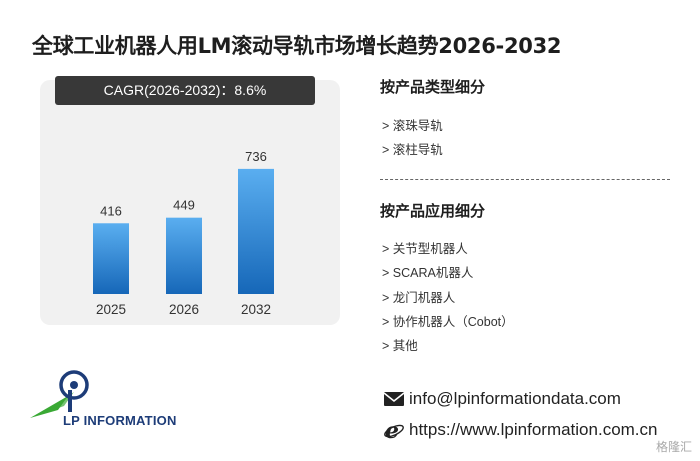 This screenshot has height=461, width=700. What do you see at coordinates (120, 420) in the screenshot?
I see `logo-text: LP INFORMATION` at bounding box center [120, 420].